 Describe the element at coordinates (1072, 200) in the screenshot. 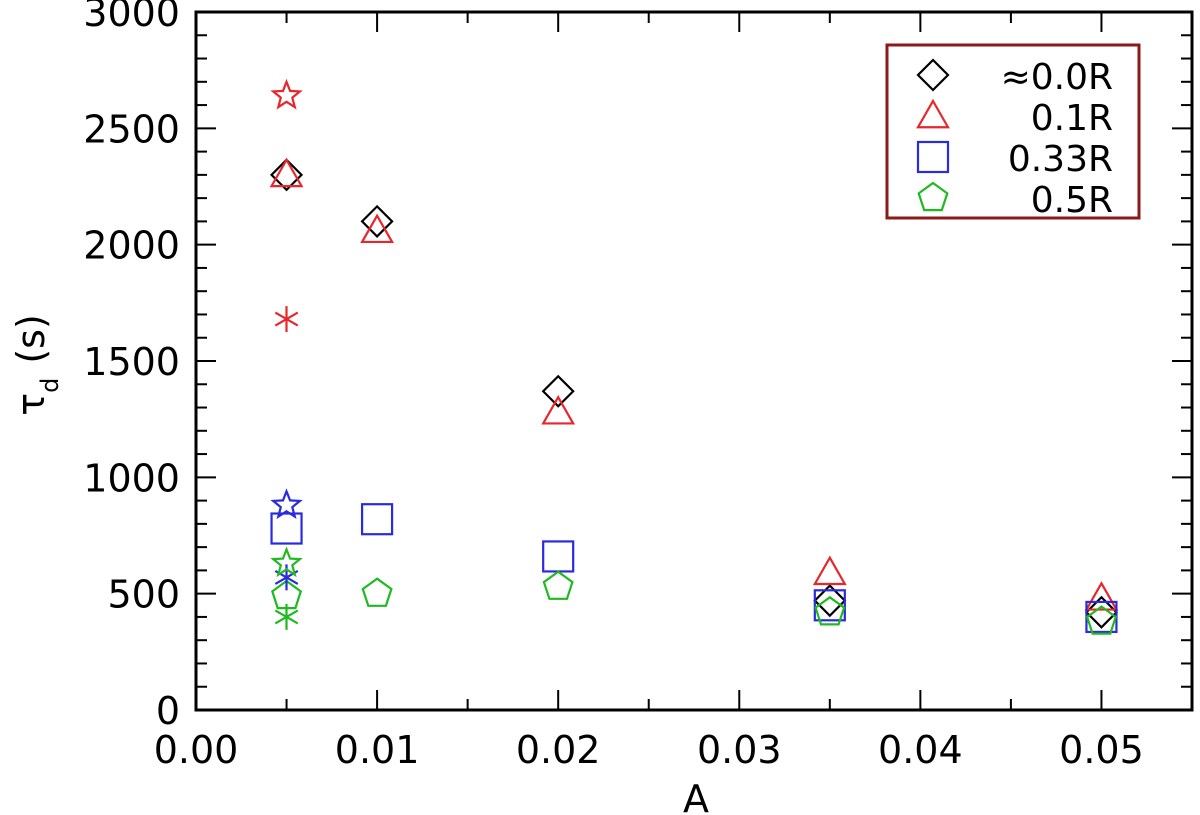

I see `legend-label: 0.5R` at that location.